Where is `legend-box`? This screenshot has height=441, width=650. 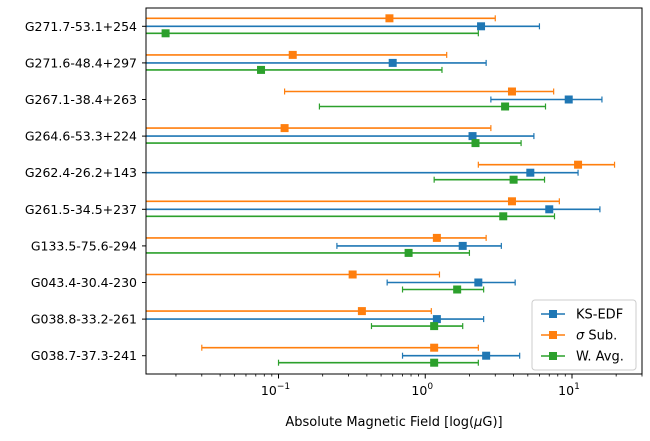 legend-box is located at coordinates (584, 335).